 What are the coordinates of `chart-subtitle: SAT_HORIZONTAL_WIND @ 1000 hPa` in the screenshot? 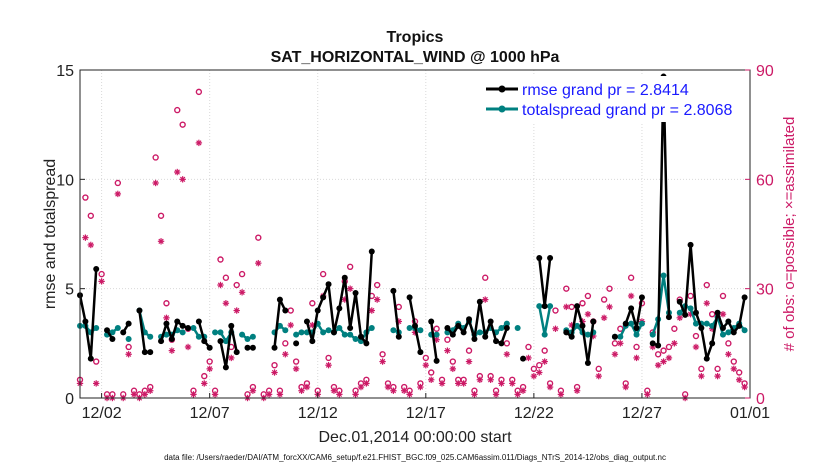 It's located at (415, 57).